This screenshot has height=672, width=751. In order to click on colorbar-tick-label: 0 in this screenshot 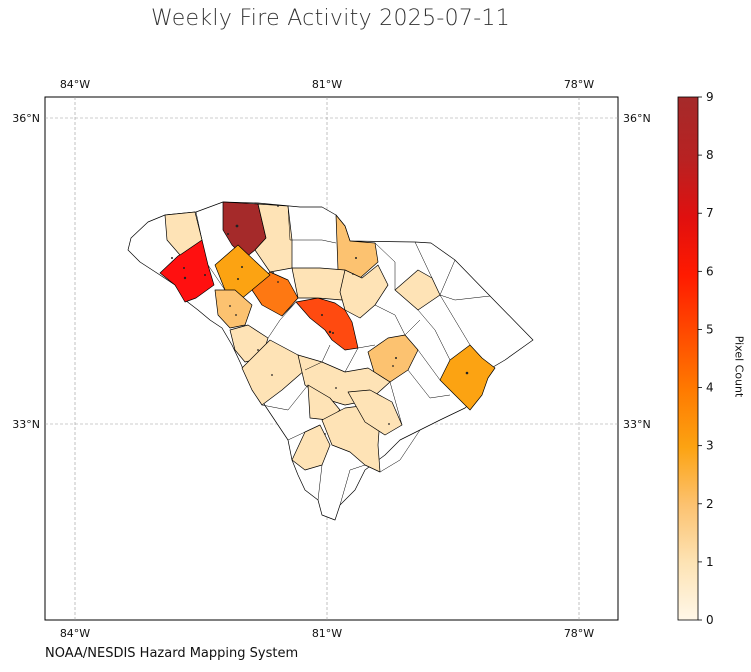, I will do `click(710, 620)`.